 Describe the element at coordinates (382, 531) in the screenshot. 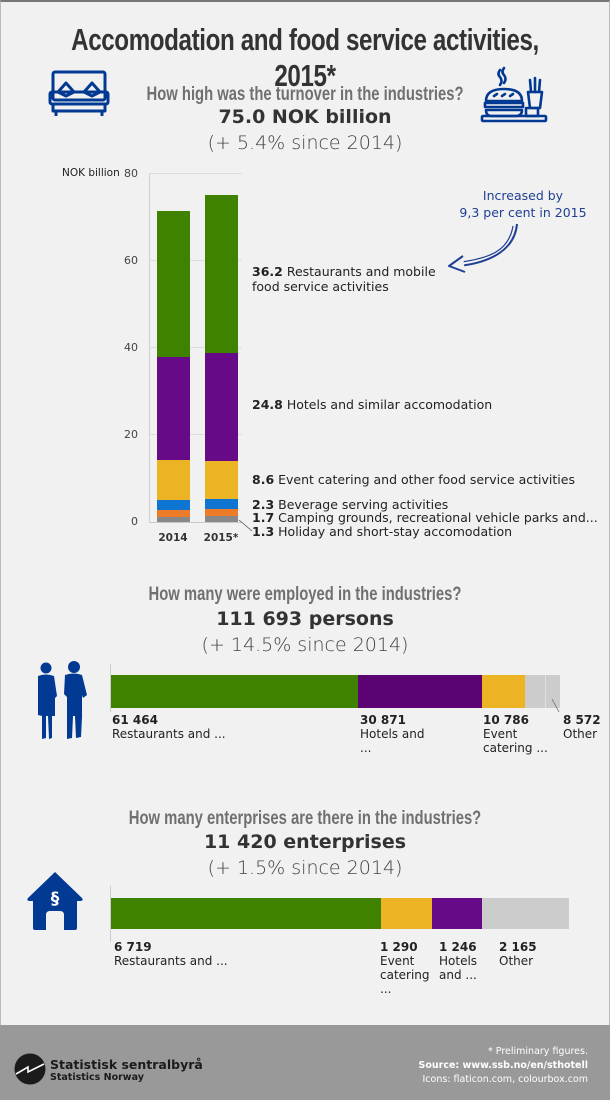

I see `legend-holiday: 1.3 Holiday and short-stay accomodation` at that location.